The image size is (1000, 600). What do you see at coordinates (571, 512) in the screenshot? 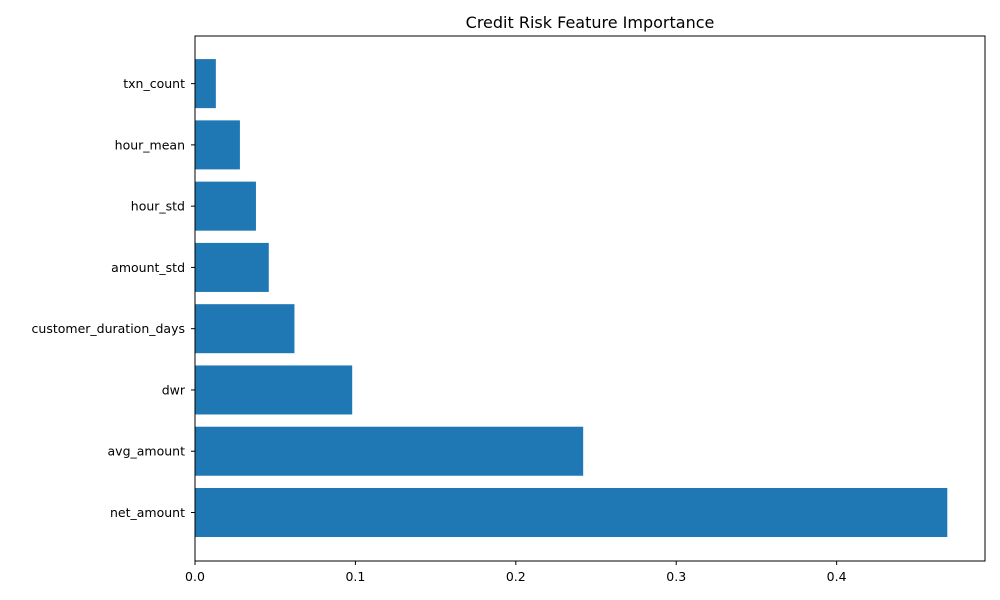
I see `bar-net-amount` at bounding box center [571, 512].